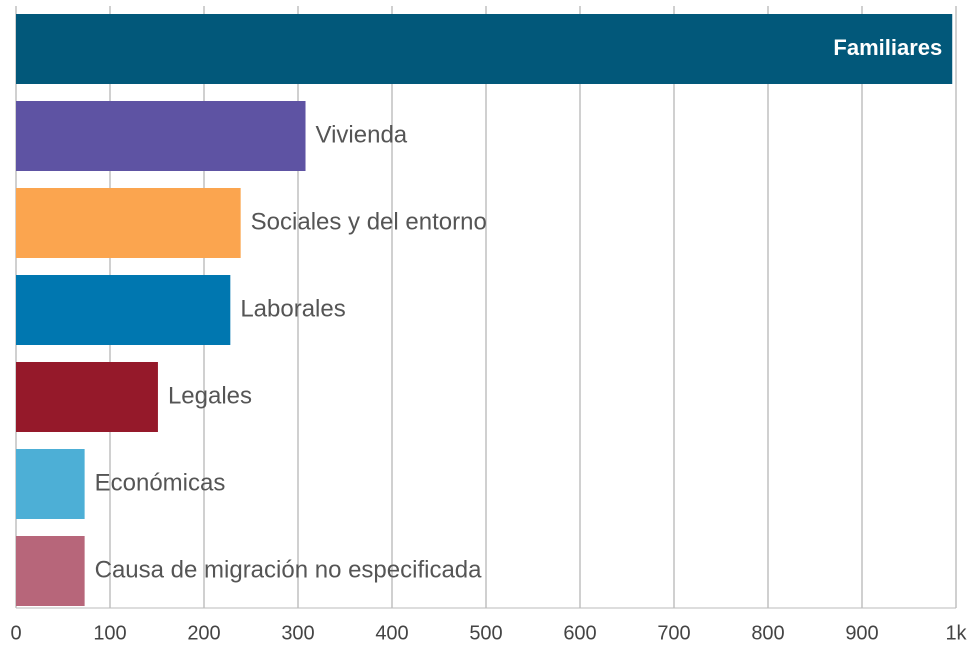  I want to click on x-tick-label: 500, so click(485, 633).